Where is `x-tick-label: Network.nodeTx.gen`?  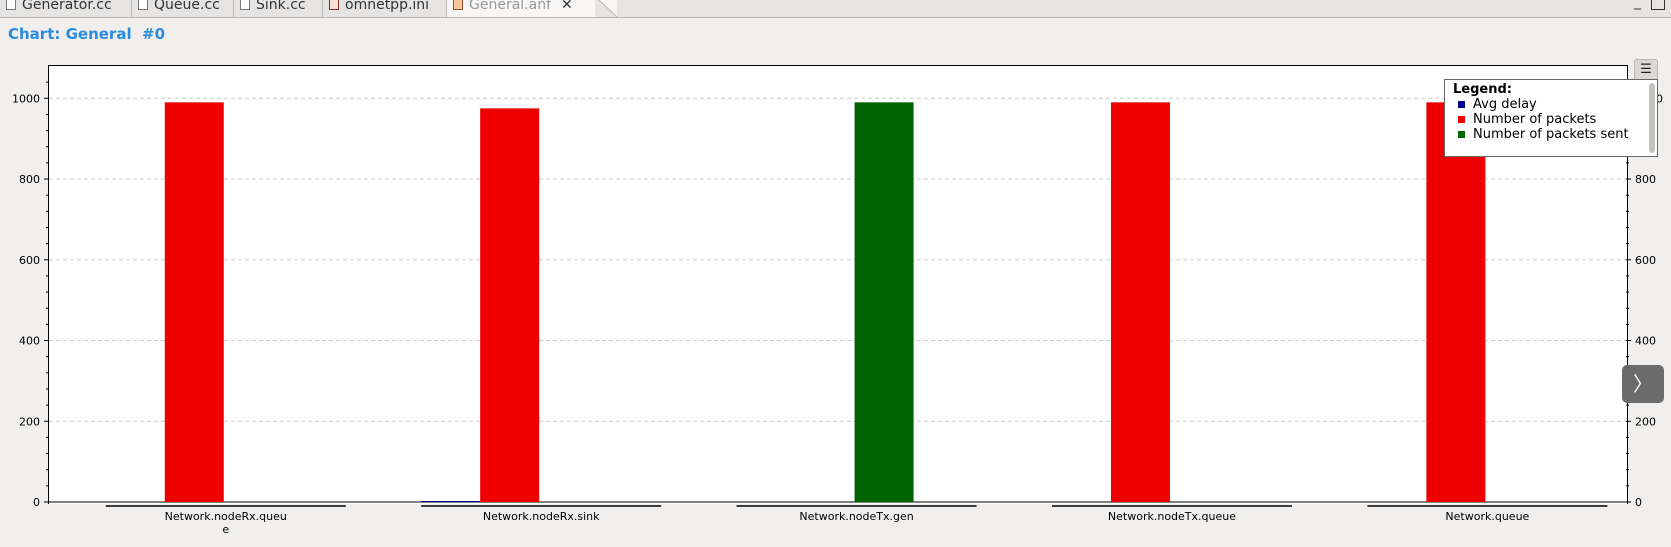 x-tick-label: Network.nodeTx.gen is located at coordinates (856, 516).